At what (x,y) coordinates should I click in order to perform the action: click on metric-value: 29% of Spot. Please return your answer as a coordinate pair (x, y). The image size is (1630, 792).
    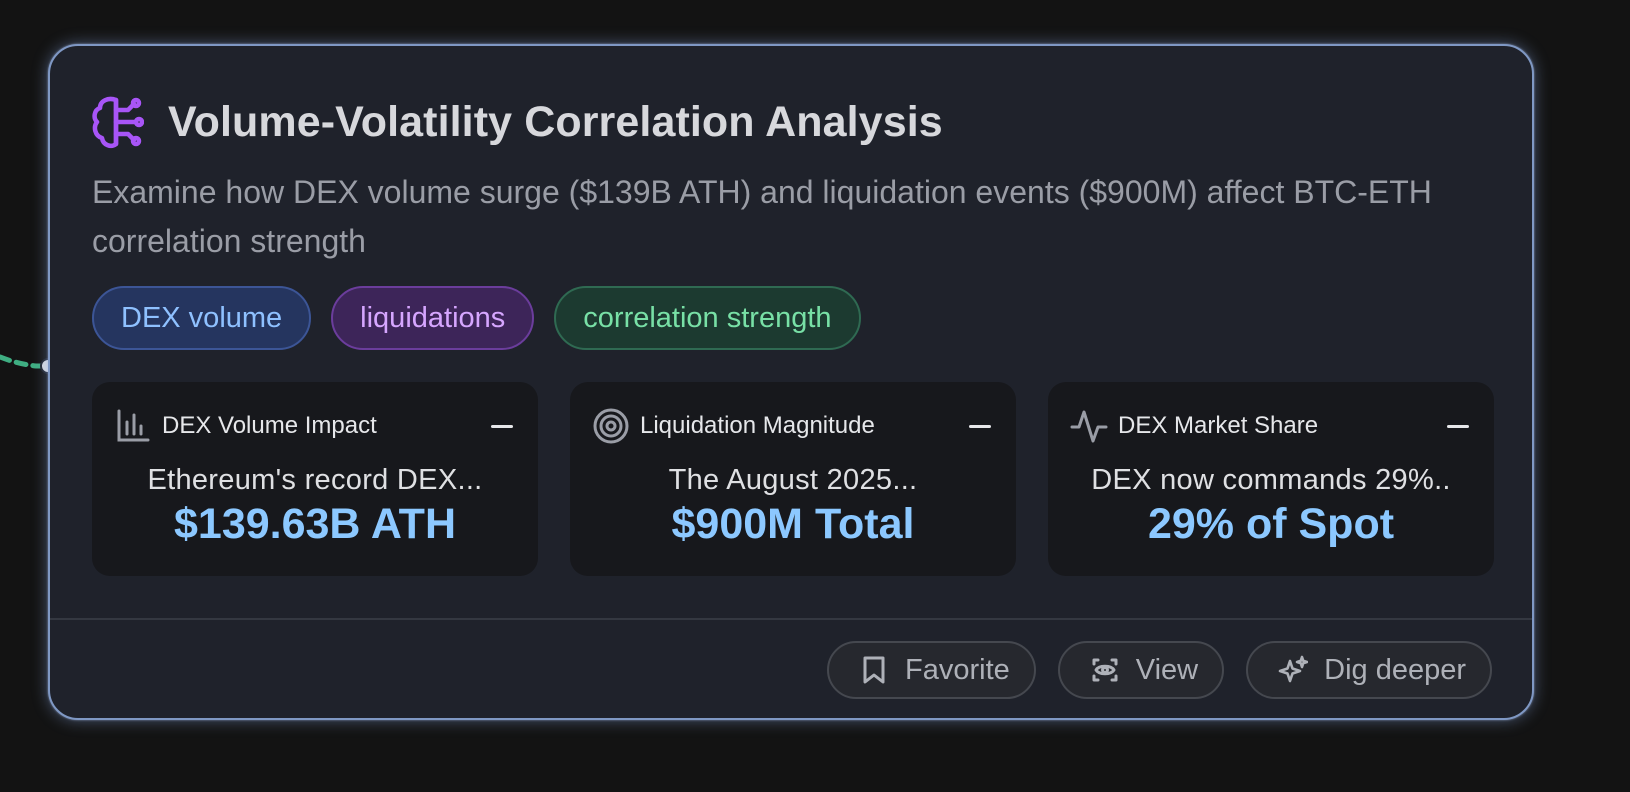
    Looking at the image, I should click on (1271, 524).